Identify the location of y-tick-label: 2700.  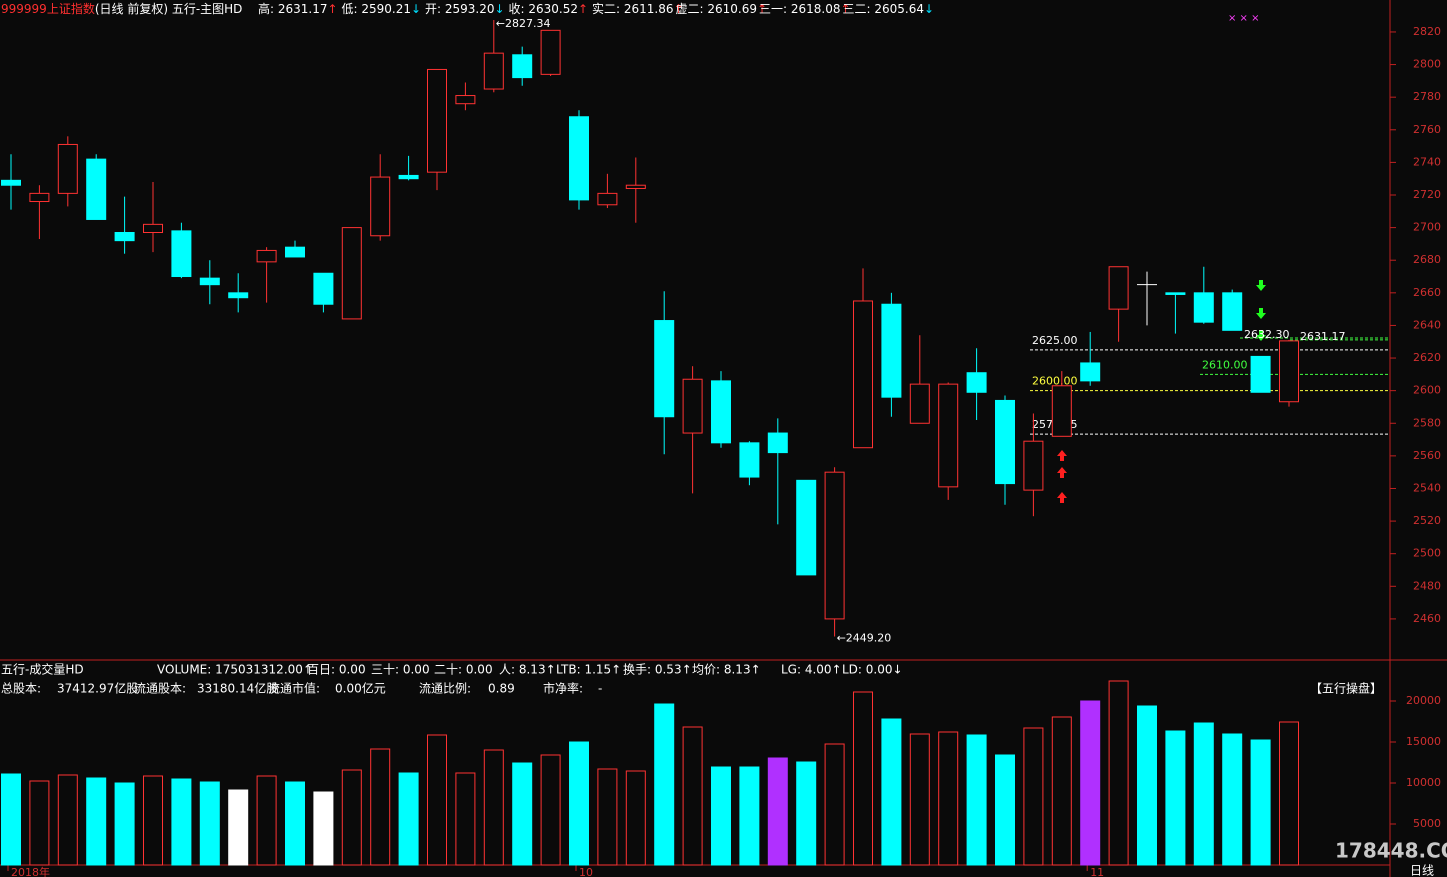
(1427, 227).